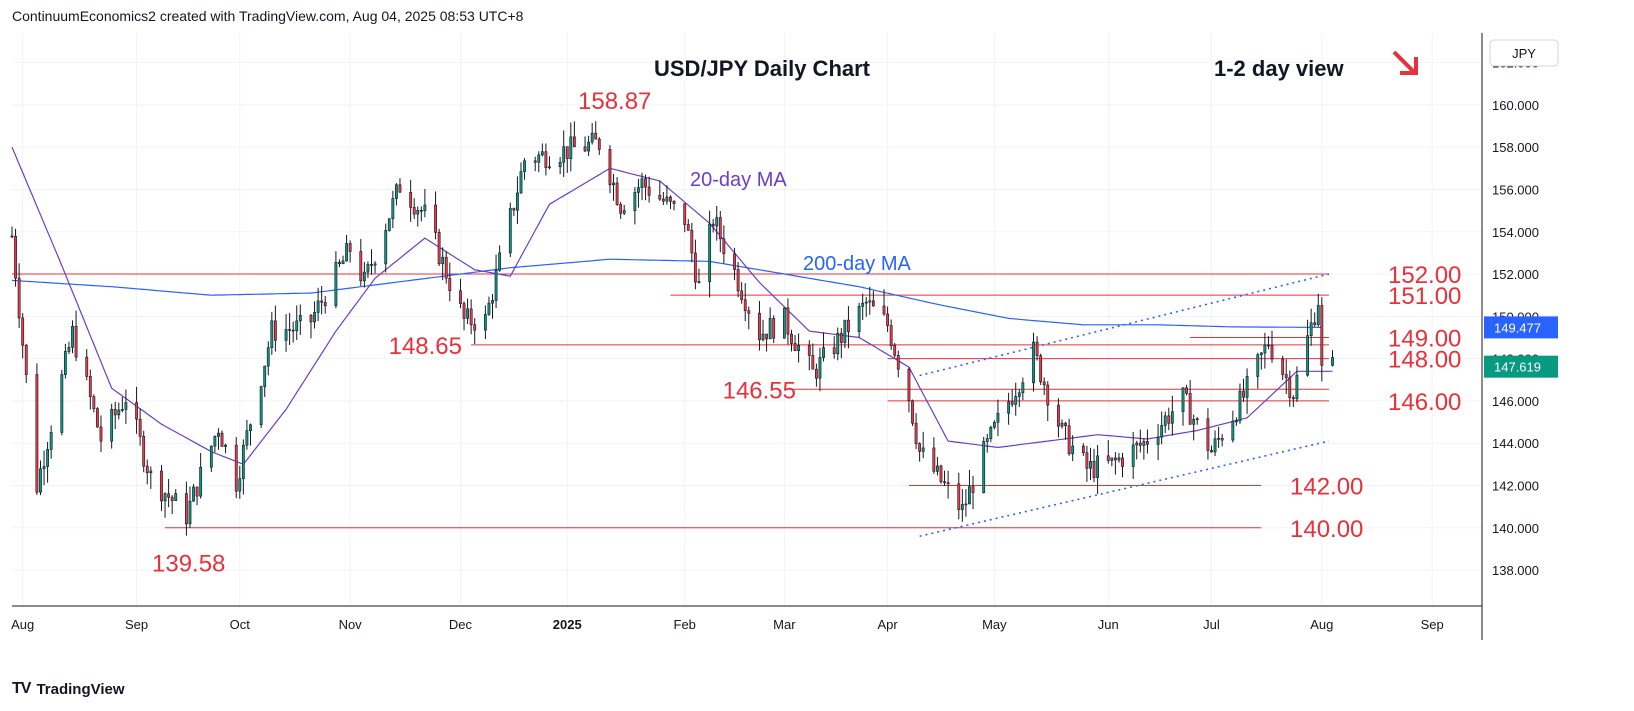  What do you see at coordinates (762, 68) in the screenshot?
I see `chart-title: USD/JPY Daily Chart` at bounding box center [762, 68].